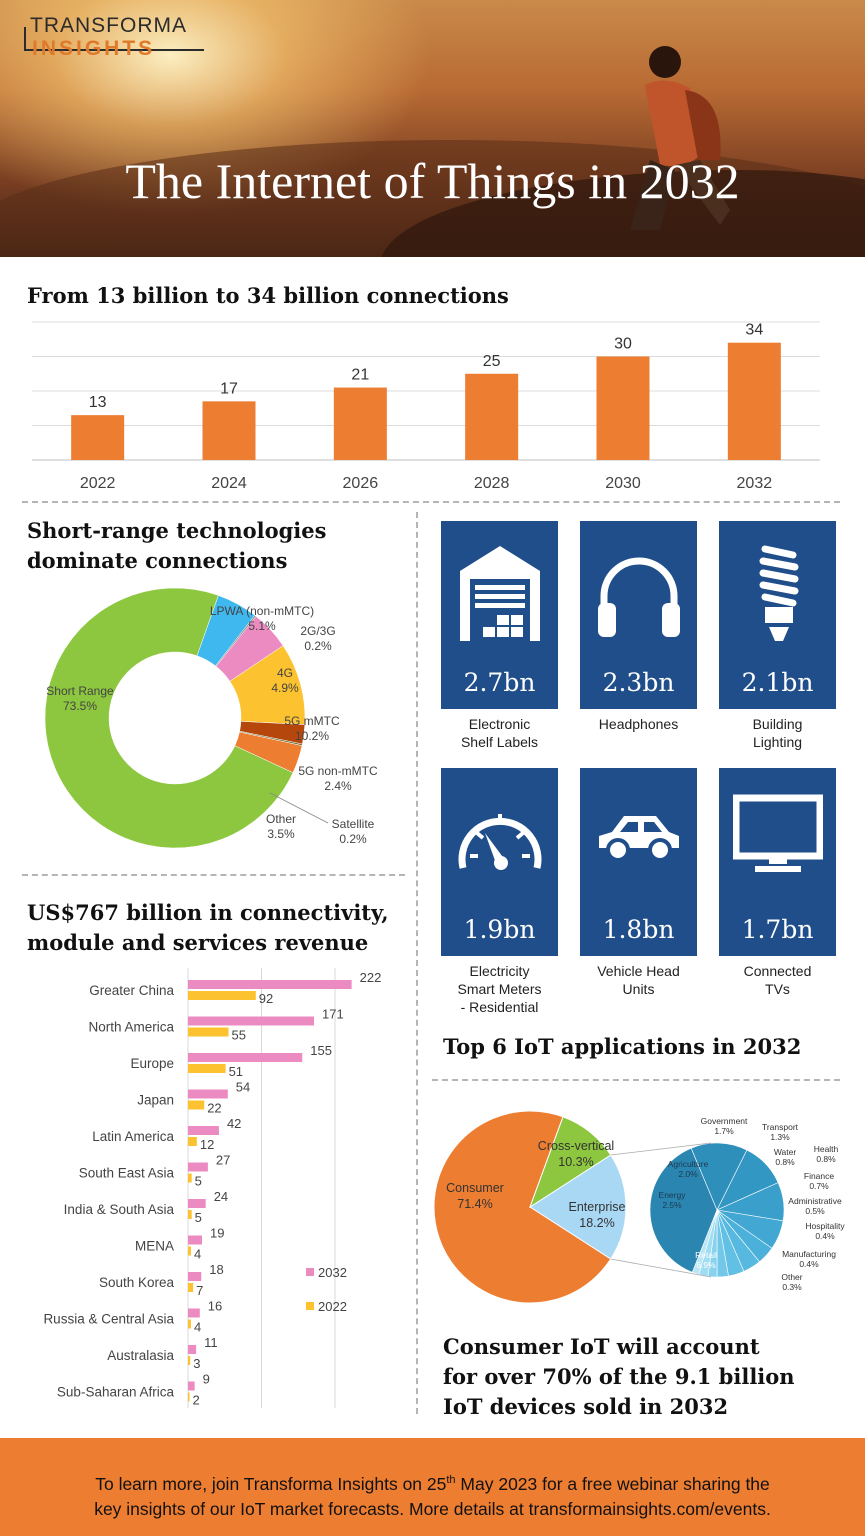 The image size is (865, 1536). What do you see at coordinates (596, 1223) in the screenshot?
I see `slice-value: 18.2%` at bounding box center [596, 1223].